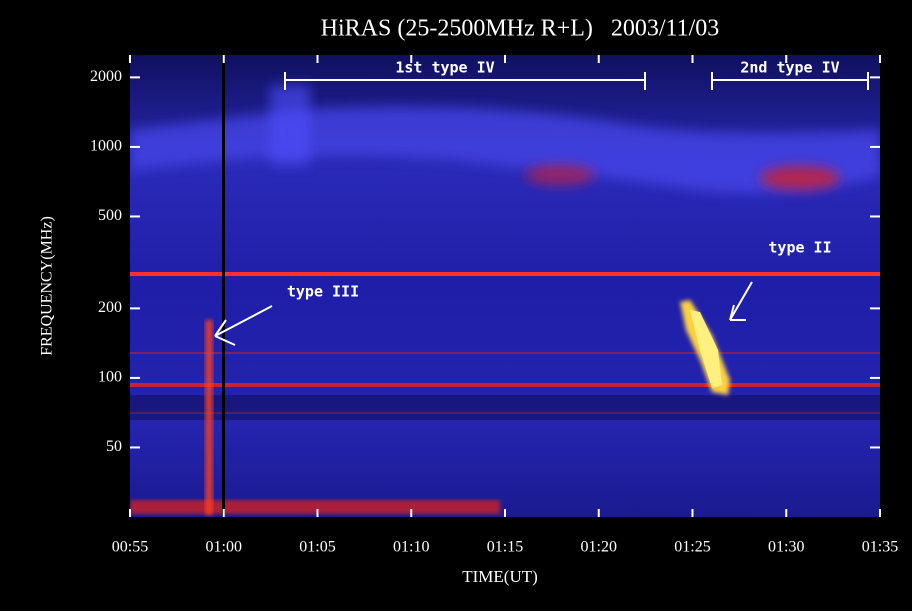 Image resolution: width=912 pixels, height=611 pixels. I want to click on x-tick-label: 01:20, so click(599, 547).